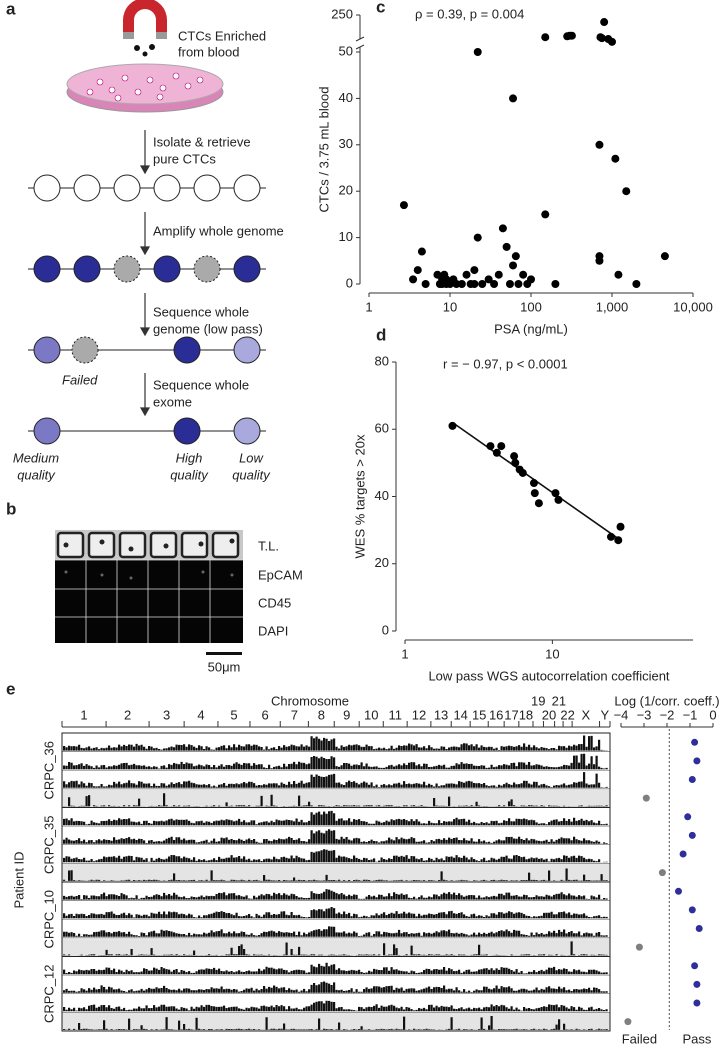  Describe the element at coordinates (336, 798) in the screenshot. I see `track-row` at that location.